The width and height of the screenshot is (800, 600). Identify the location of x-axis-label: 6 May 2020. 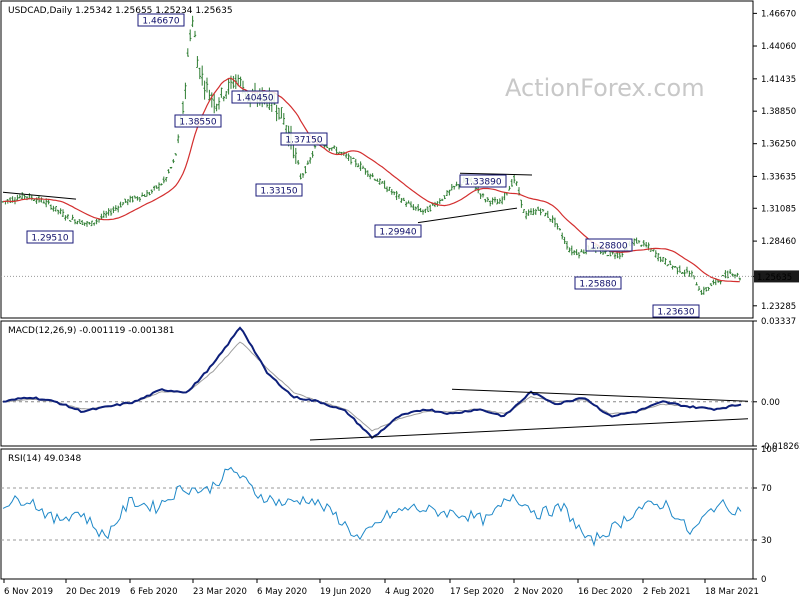
(282, 592).